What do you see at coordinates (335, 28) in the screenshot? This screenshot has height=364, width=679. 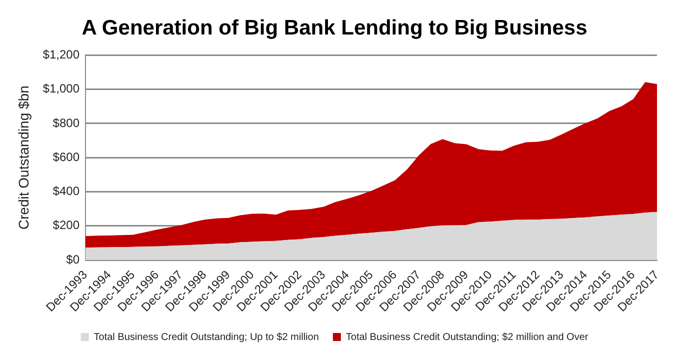 I see `chart-title: A Generation of Big Bank Lending to Big Business` at bounding box center [335, 28].